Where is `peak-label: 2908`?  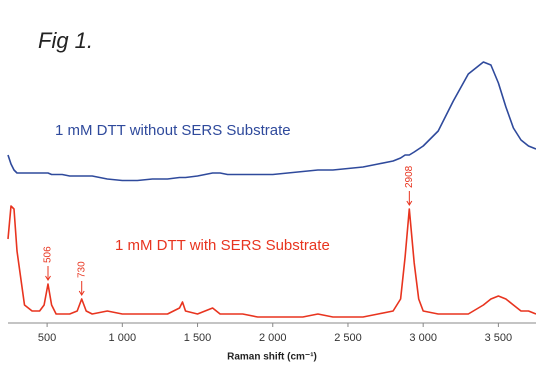 peak-label: 2908 is located at coordinates (409, 176).